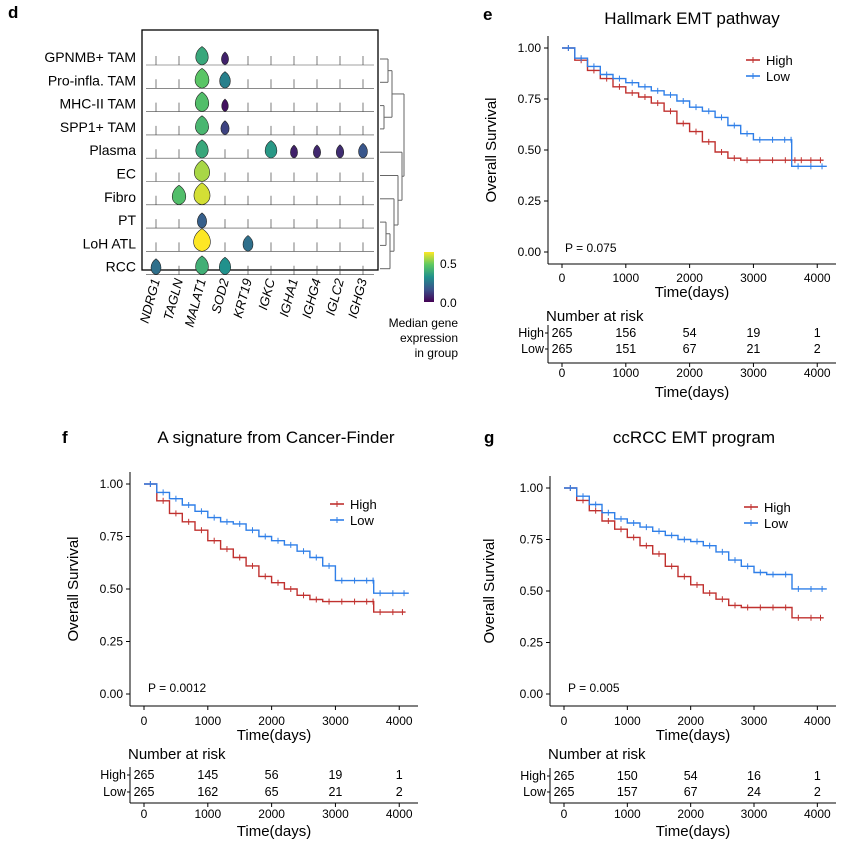  I want to click on cell-type-label: PT, so click(127, 220).